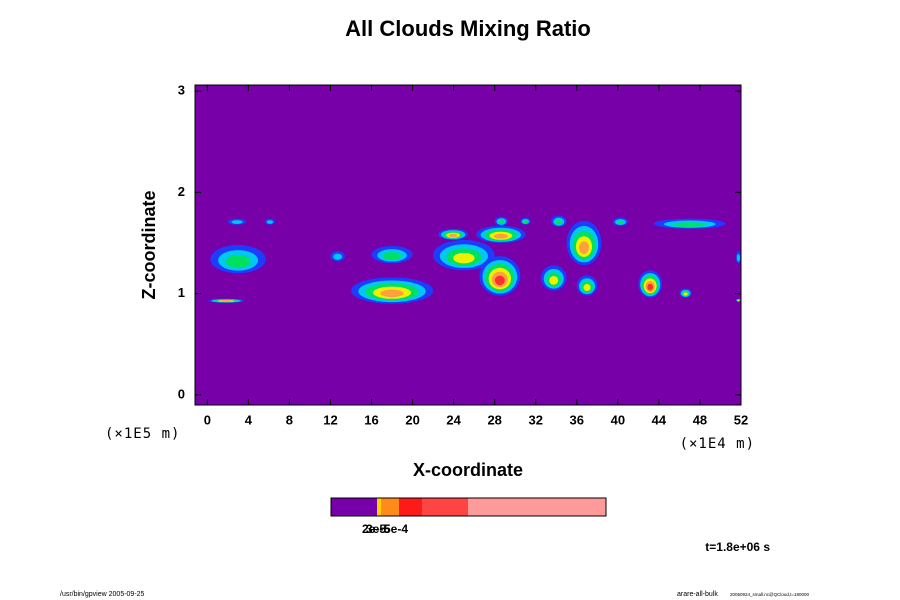 Image resolution: width=900 pixels, height=600 pixels. Describe the element at coordinates (249, 419) in the screenshot. I see `x-tick-label: 4` at that location.